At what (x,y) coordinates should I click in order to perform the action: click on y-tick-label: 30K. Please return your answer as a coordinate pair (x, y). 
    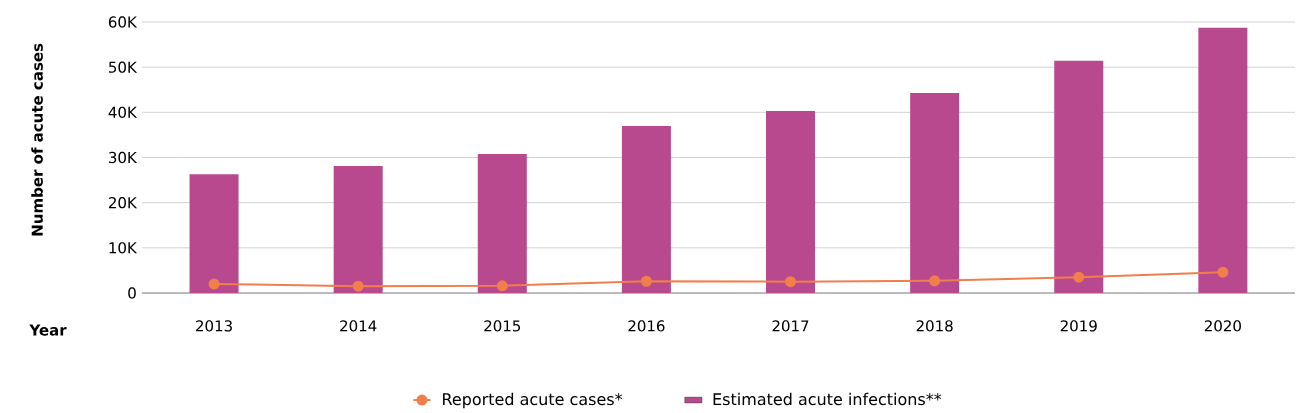
    Looking at the image, I should click on (123, 157).